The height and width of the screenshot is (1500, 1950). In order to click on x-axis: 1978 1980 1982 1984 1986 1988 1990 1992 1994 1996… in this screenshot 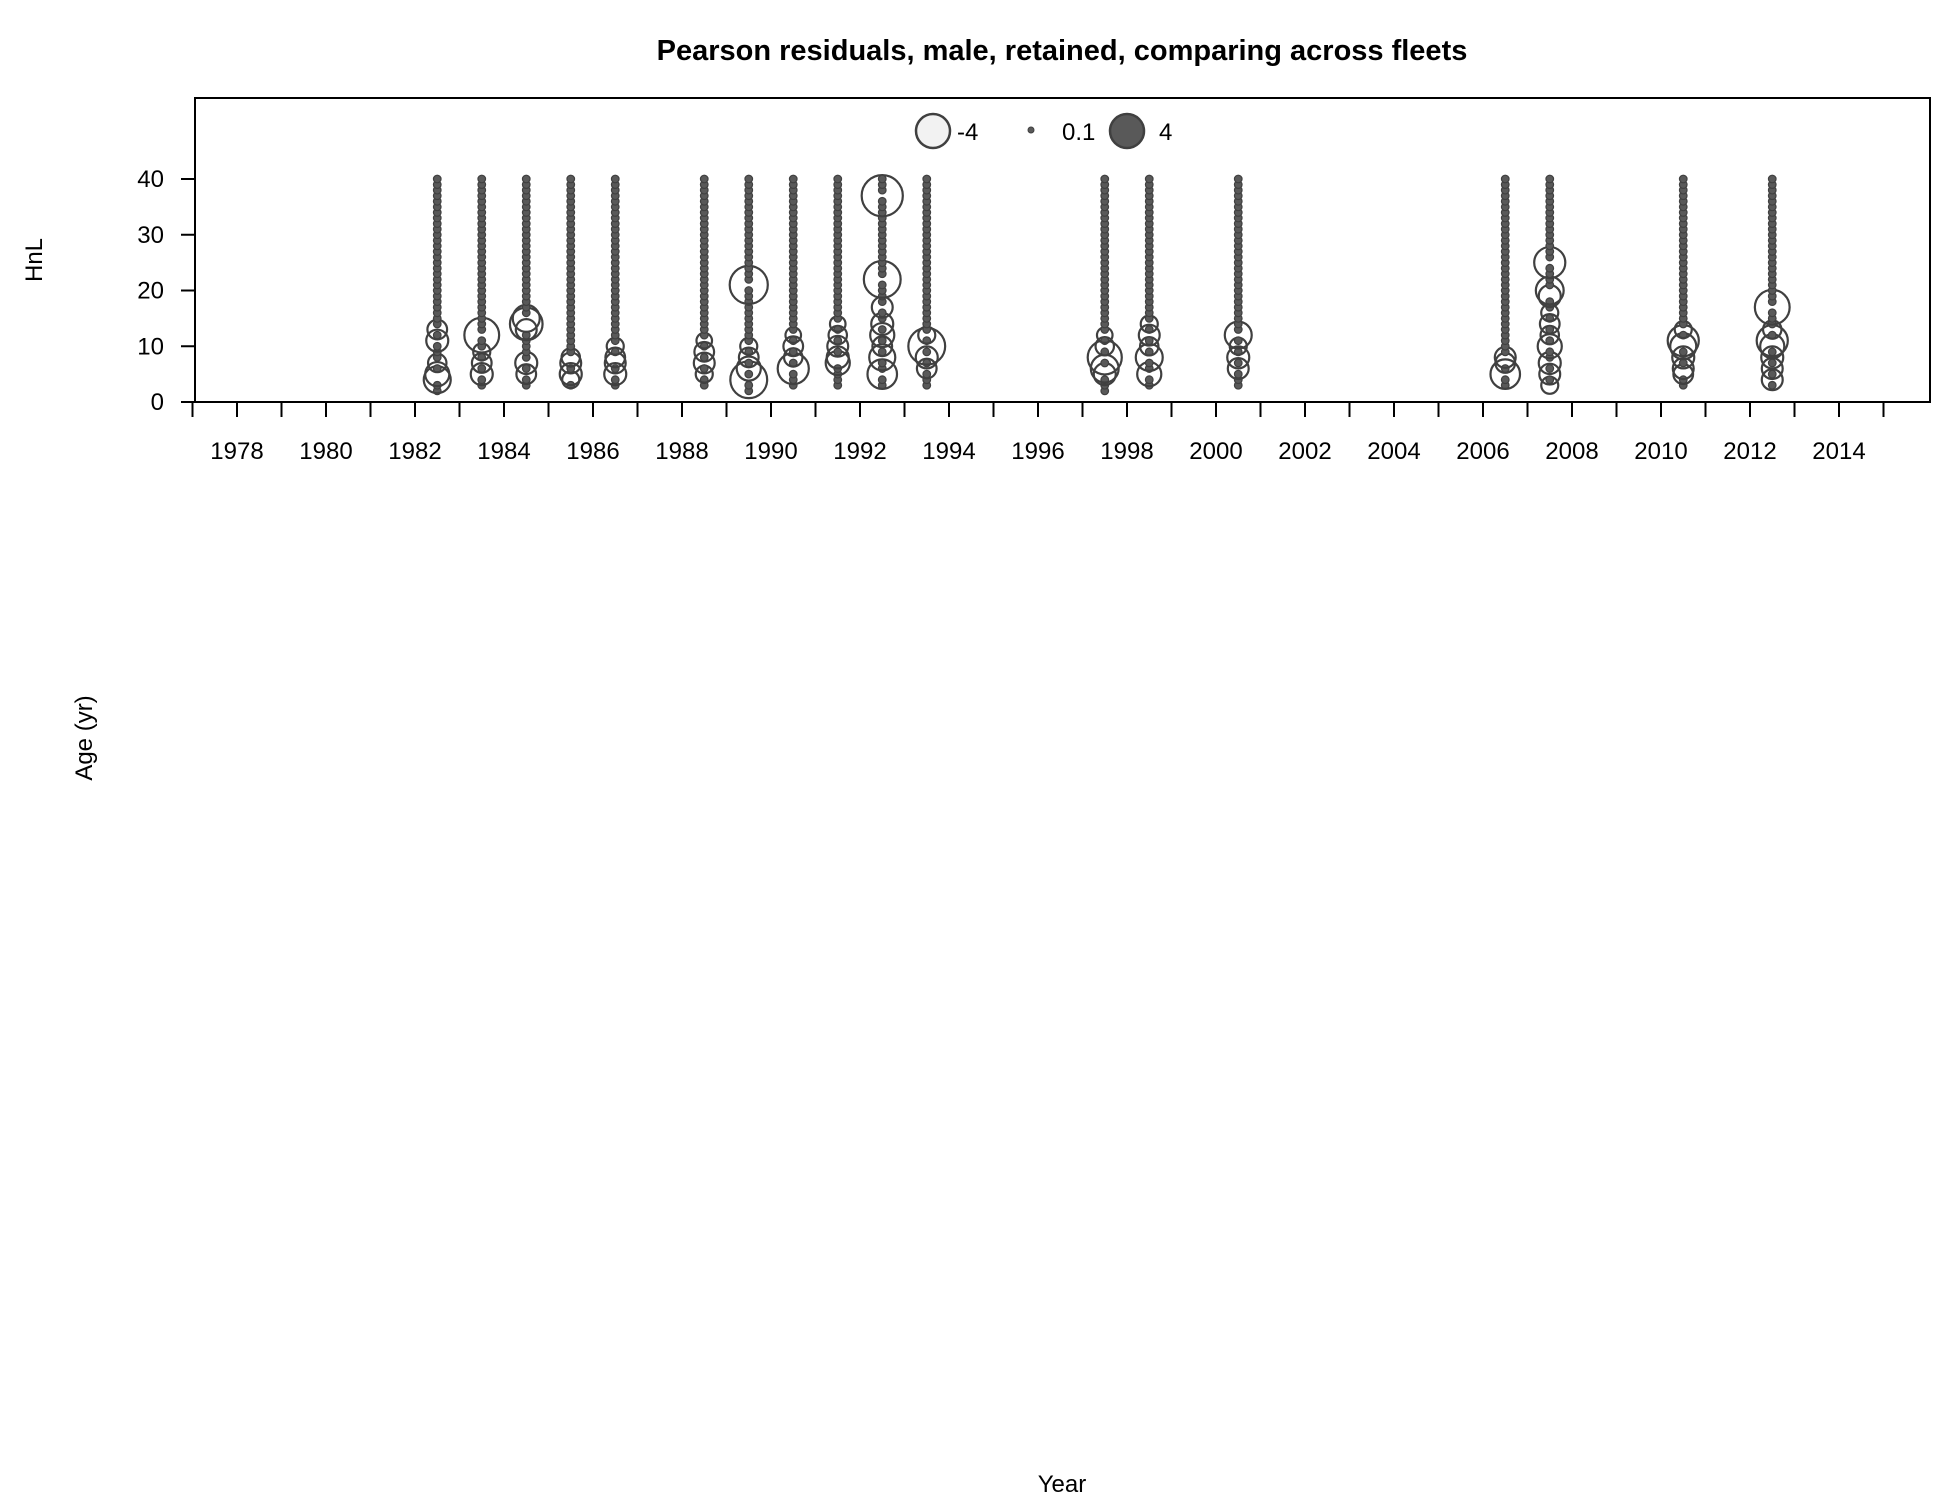, I will do `click(1038, 433)`.